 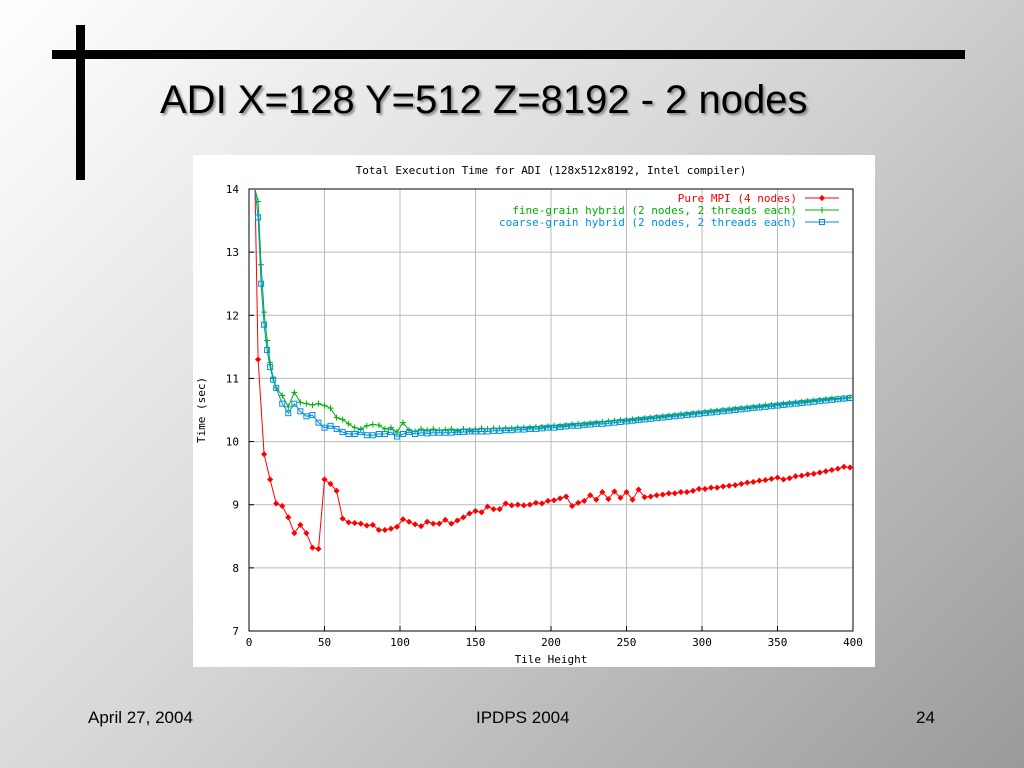 What do you see at coordinates (925, 717) in the screenshot?
I see `footer-page-number: 24` at bounding box center [925, 717].